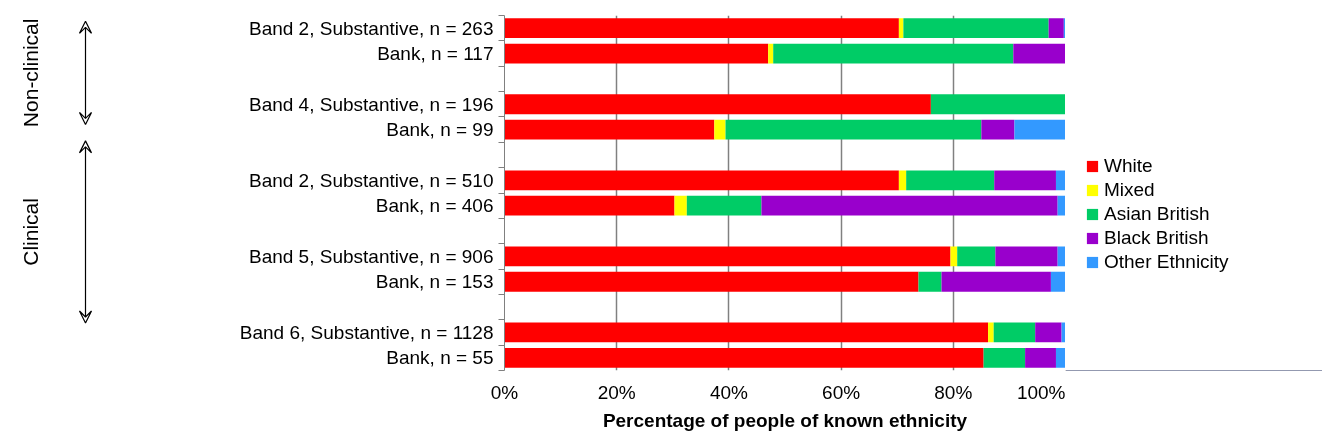 The image size is (1322, 448). Describe the element at coordinates (434, 282) in the screenshot. I see `y-tick-label: Bank, n = 153` at that location.